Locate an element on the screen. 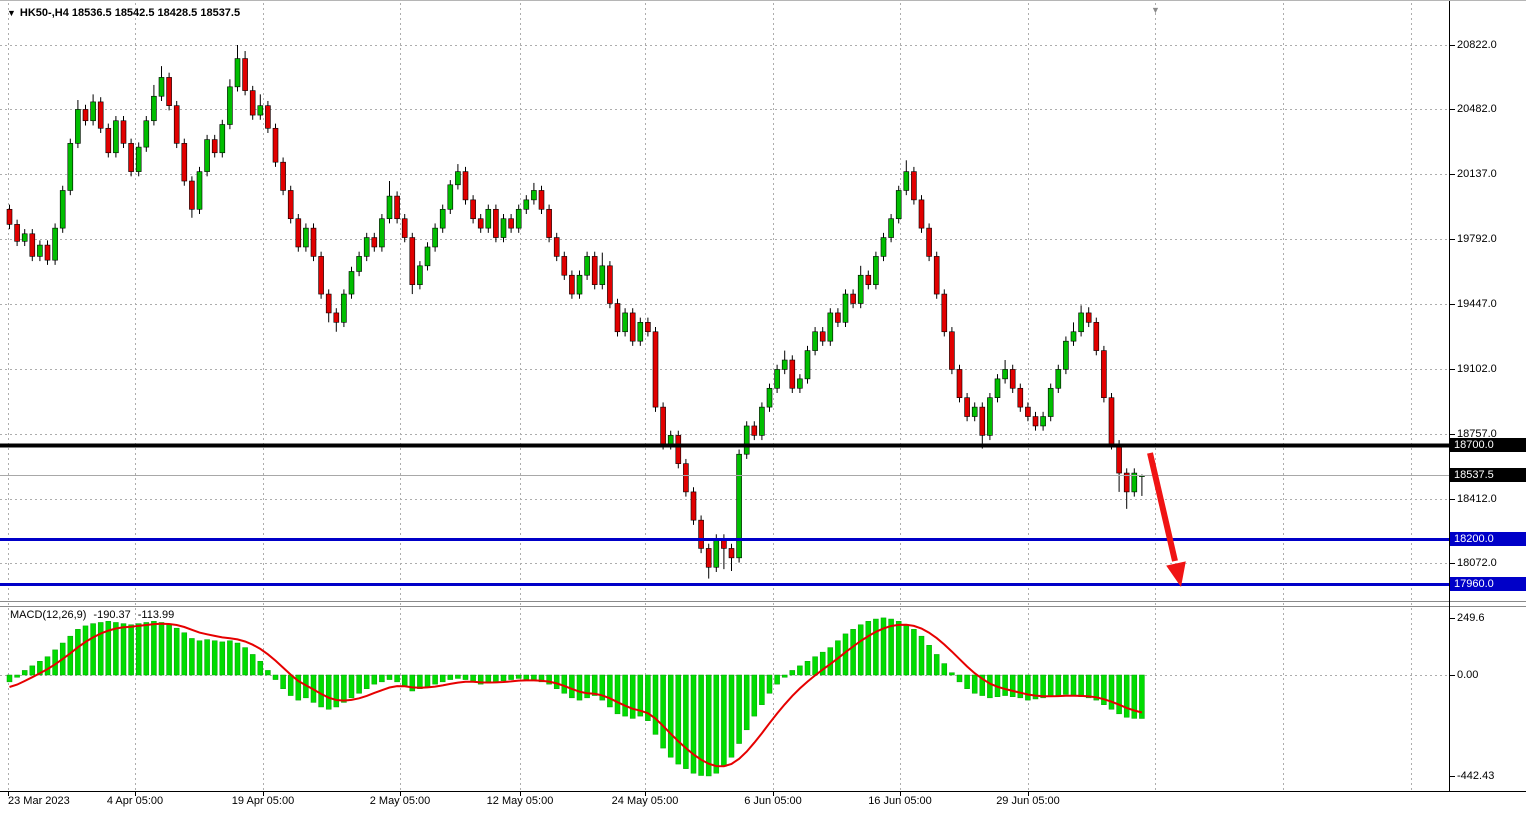 The width and height of the screenshot is (1526, 814). indicator-label: MACD(12,26,9) -190.37 -113.99 is located at coordinates (95, 615).